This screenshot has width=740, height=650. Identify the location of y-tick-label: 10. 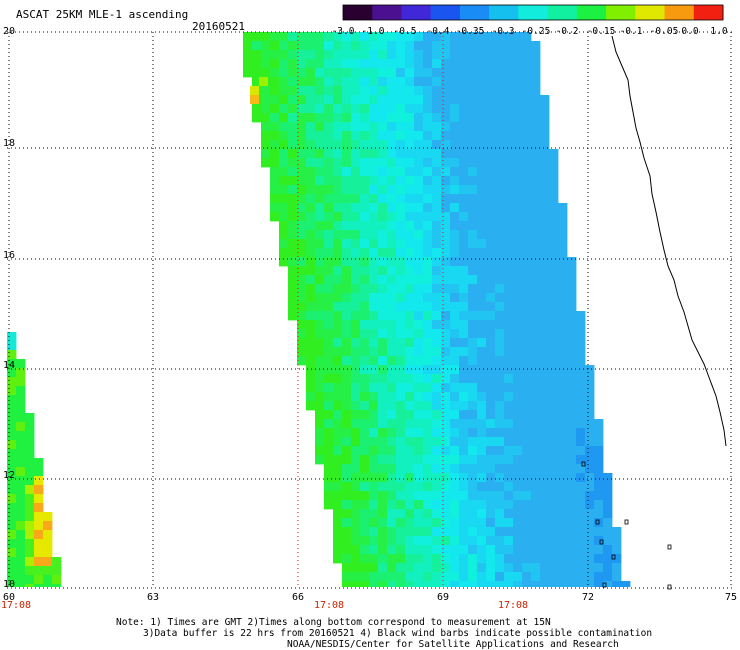
(9, 584).